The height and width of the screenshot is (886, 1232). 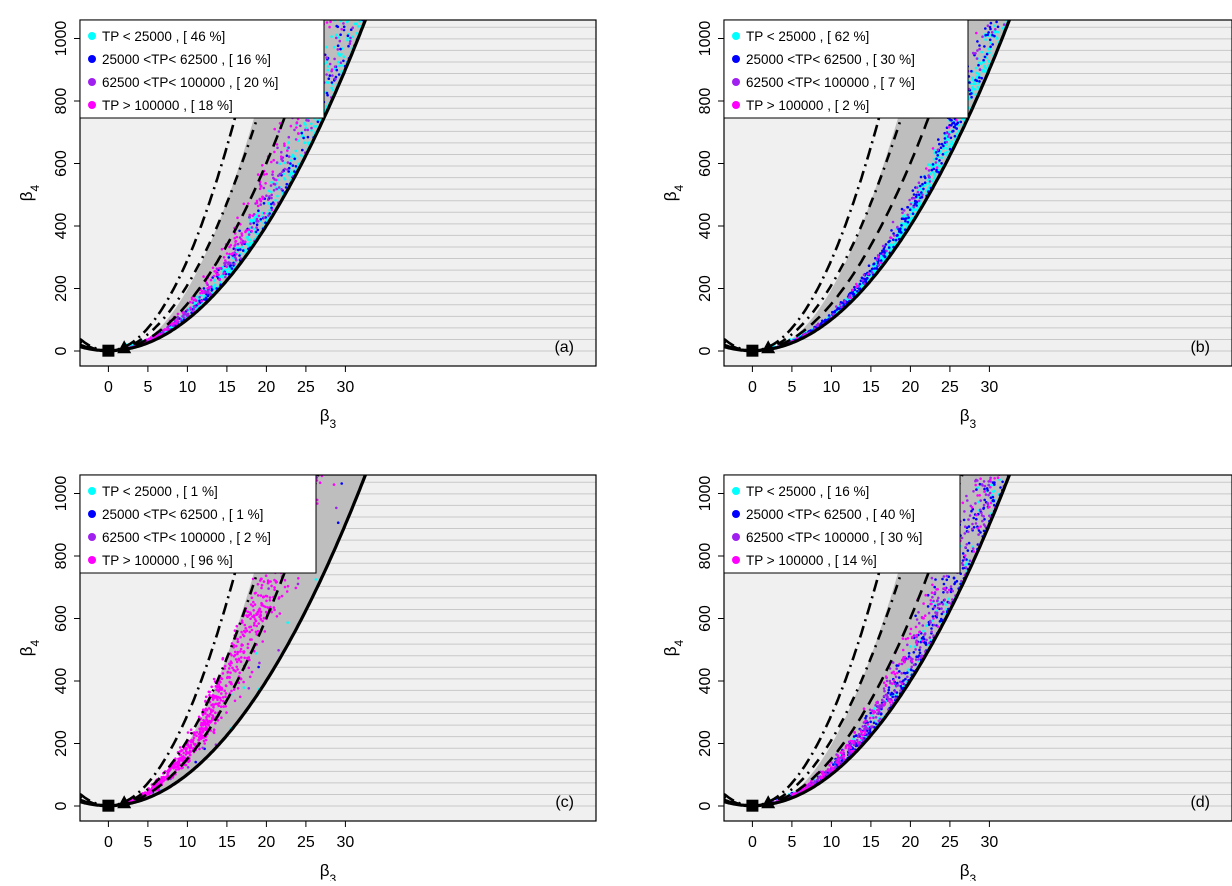 I want to click on legend-label: TP > 100000 , [ 18 %], so click(x=167, y=105).